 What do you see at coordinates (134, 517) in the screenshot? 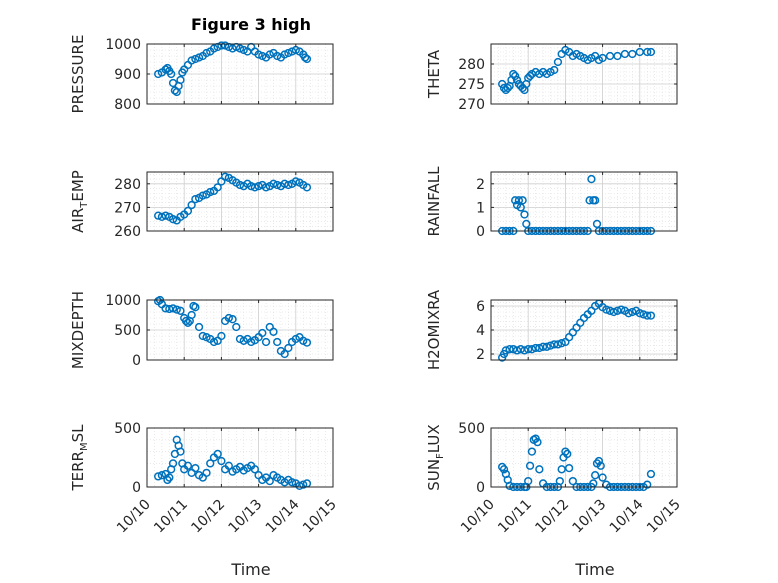
I see `x-tick-label: 10/10` at bounding box center [134, 517].